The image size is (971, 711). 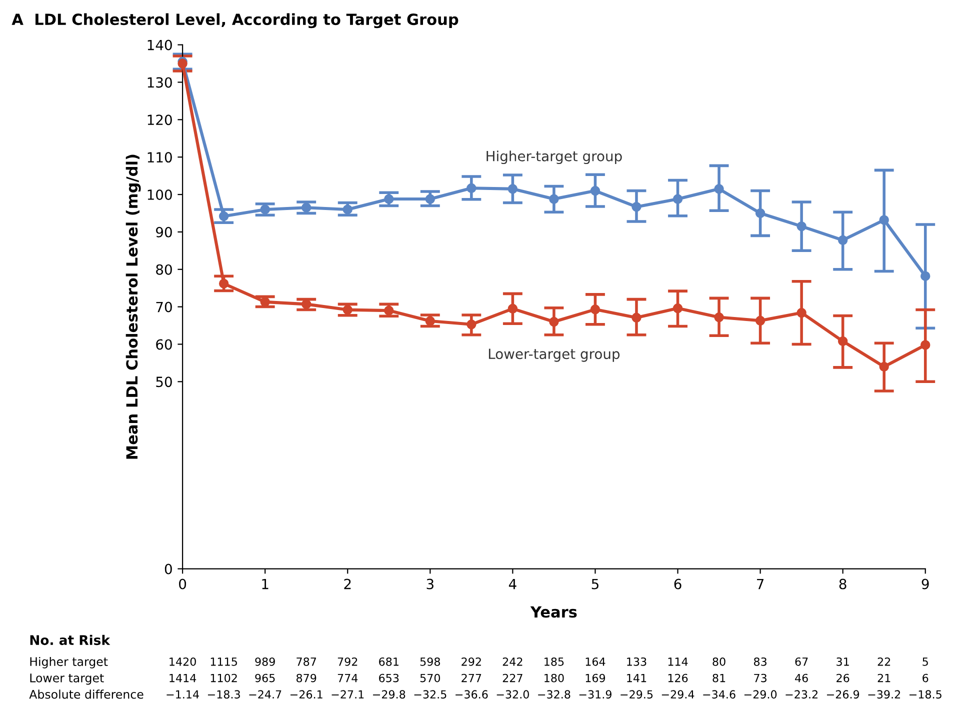 What do you see at coordinates (512, 694) in the screenshot?
I see `text: −32.0` at bounding box center [512, 694].